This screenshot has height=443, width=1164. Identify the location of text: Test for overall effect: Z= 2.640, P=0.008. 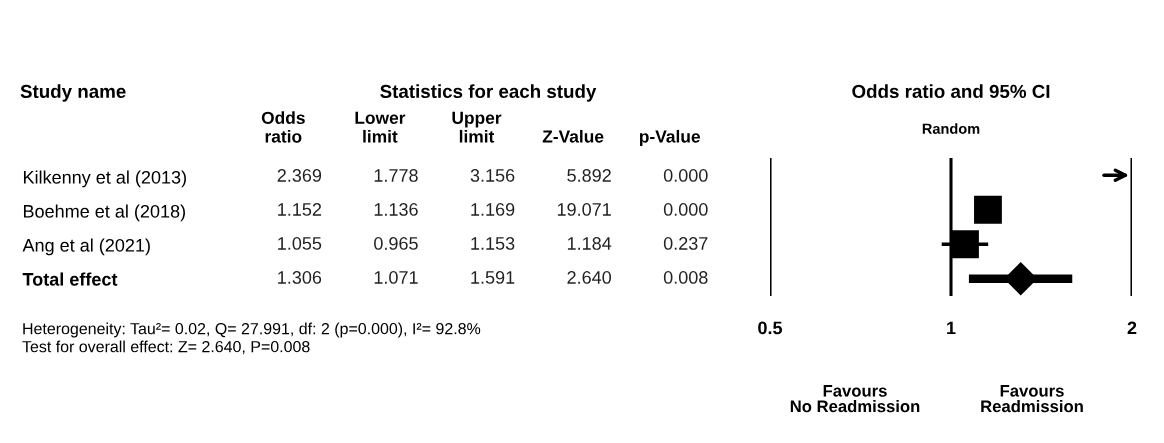
(166, 347).